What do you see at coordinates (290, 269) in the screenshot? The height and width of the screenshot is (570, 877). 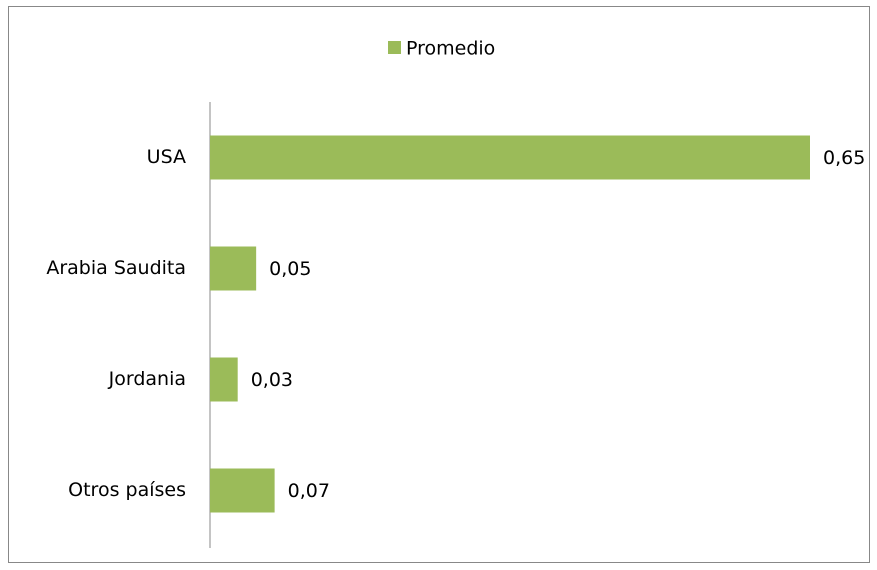 I see `value-label: 0,05` at bounding box center [290, 269].